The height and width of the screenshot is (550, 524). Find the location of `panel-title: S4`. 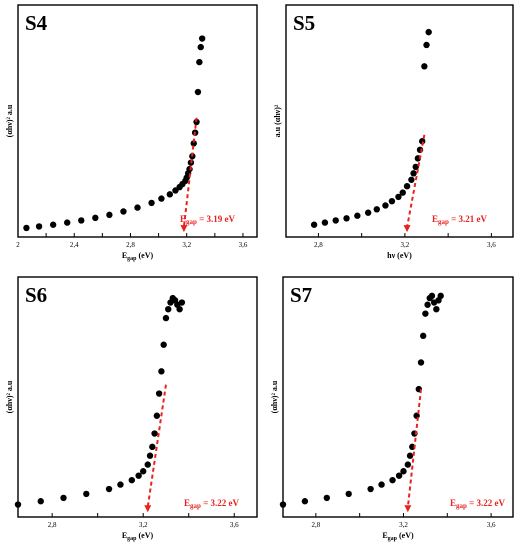

panel-title: S4 is located at coordinates (36, 23).